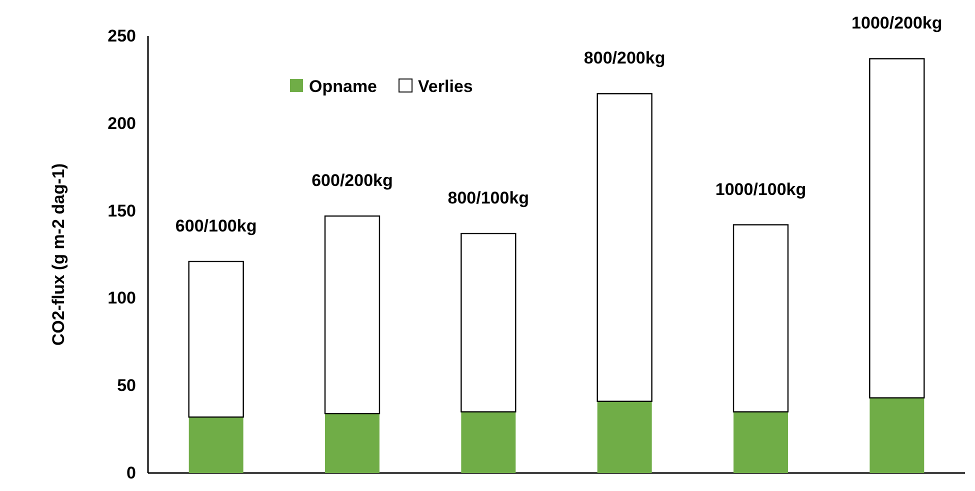 The width and height of the screenshot is (975, 491). What do you see at coordinates (216, 226) in the screenshot?
I see `x-tick-label: 600/100kg` at bounding box center [216, 226].